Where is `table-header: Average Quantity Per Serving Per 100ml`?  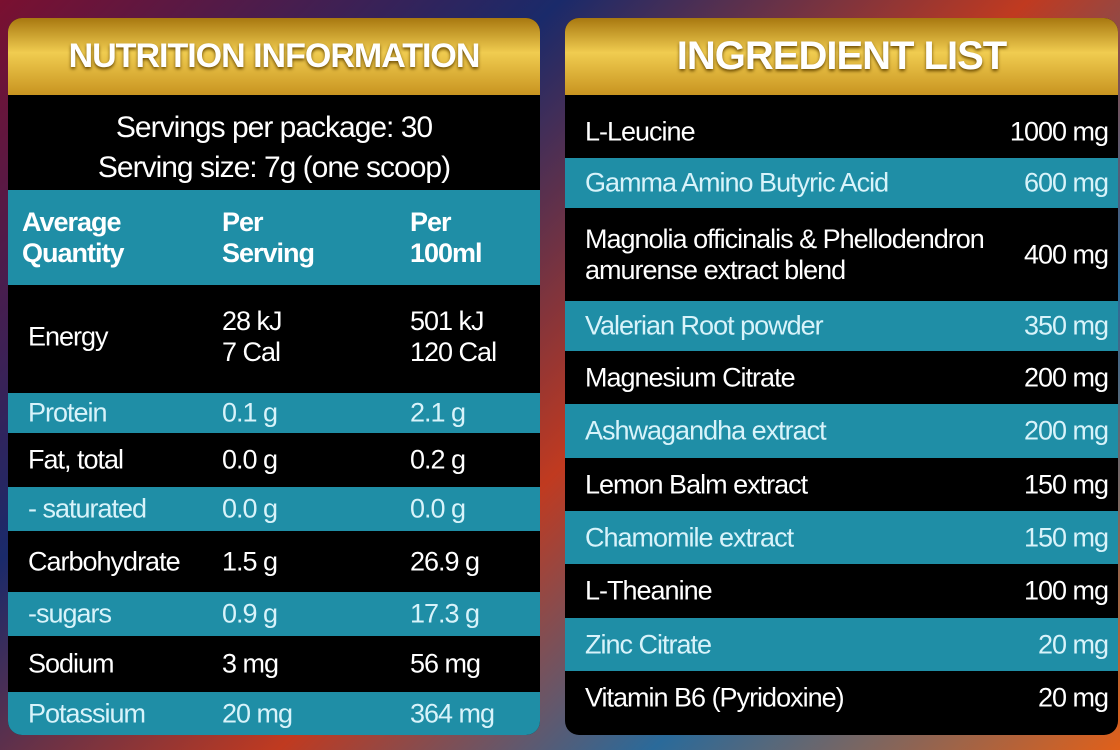
table-header: Average Quantity Per Serving Per 100ml is located at coordinates (274, 237).